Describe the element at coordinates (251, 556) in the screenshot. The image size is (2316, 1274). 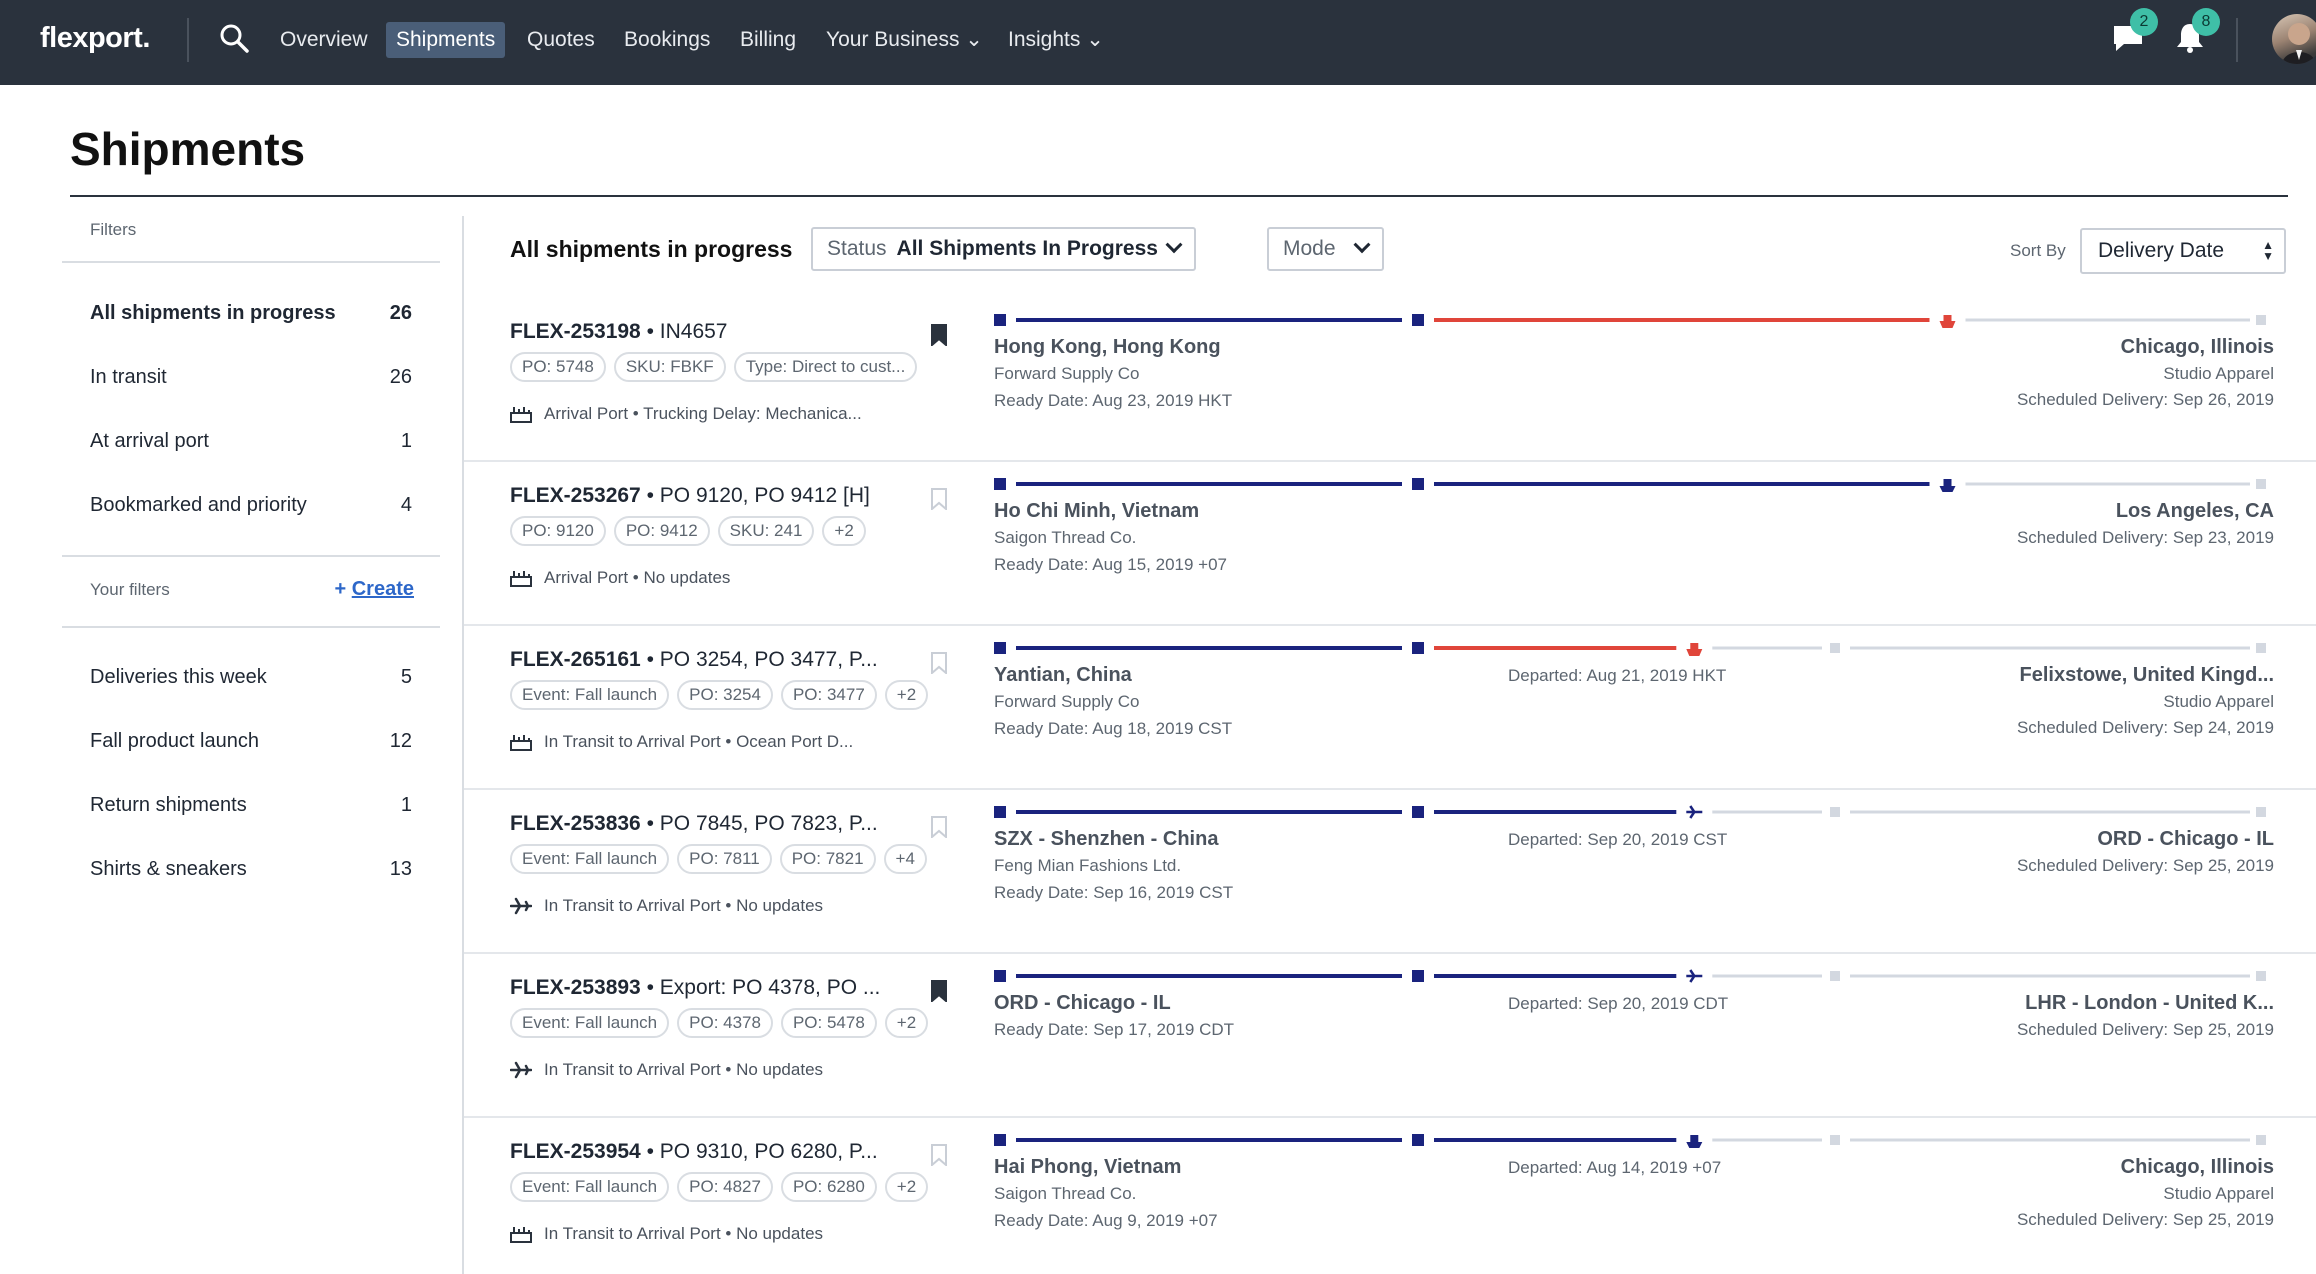
I see `sidebar-divider` at that location.